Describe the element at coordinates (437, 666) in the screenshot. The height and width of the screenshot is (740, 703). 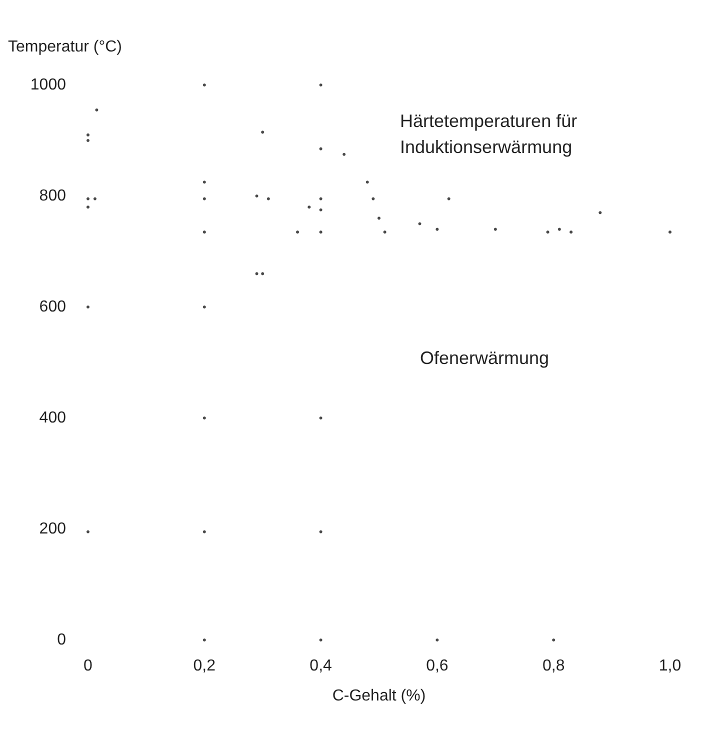
I see `x-tick-label: 0,6` at that location.